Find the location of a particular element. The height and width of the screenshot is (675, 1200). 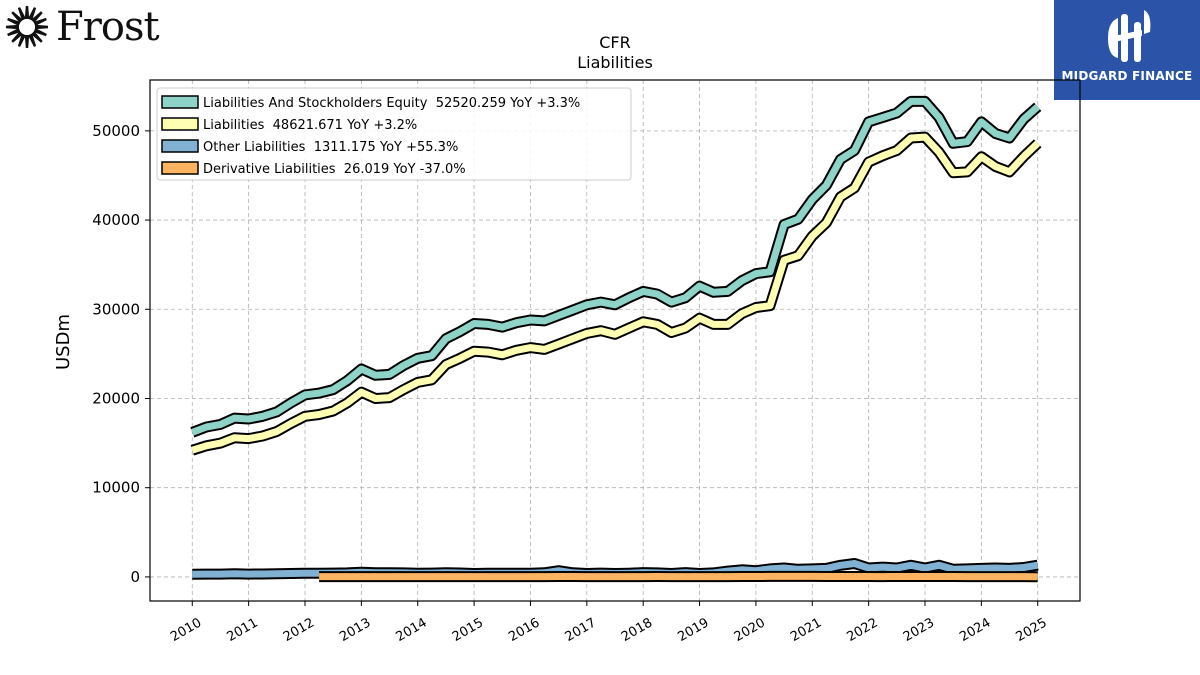

frost-logo: Frost is located at coordinates (82, 27).